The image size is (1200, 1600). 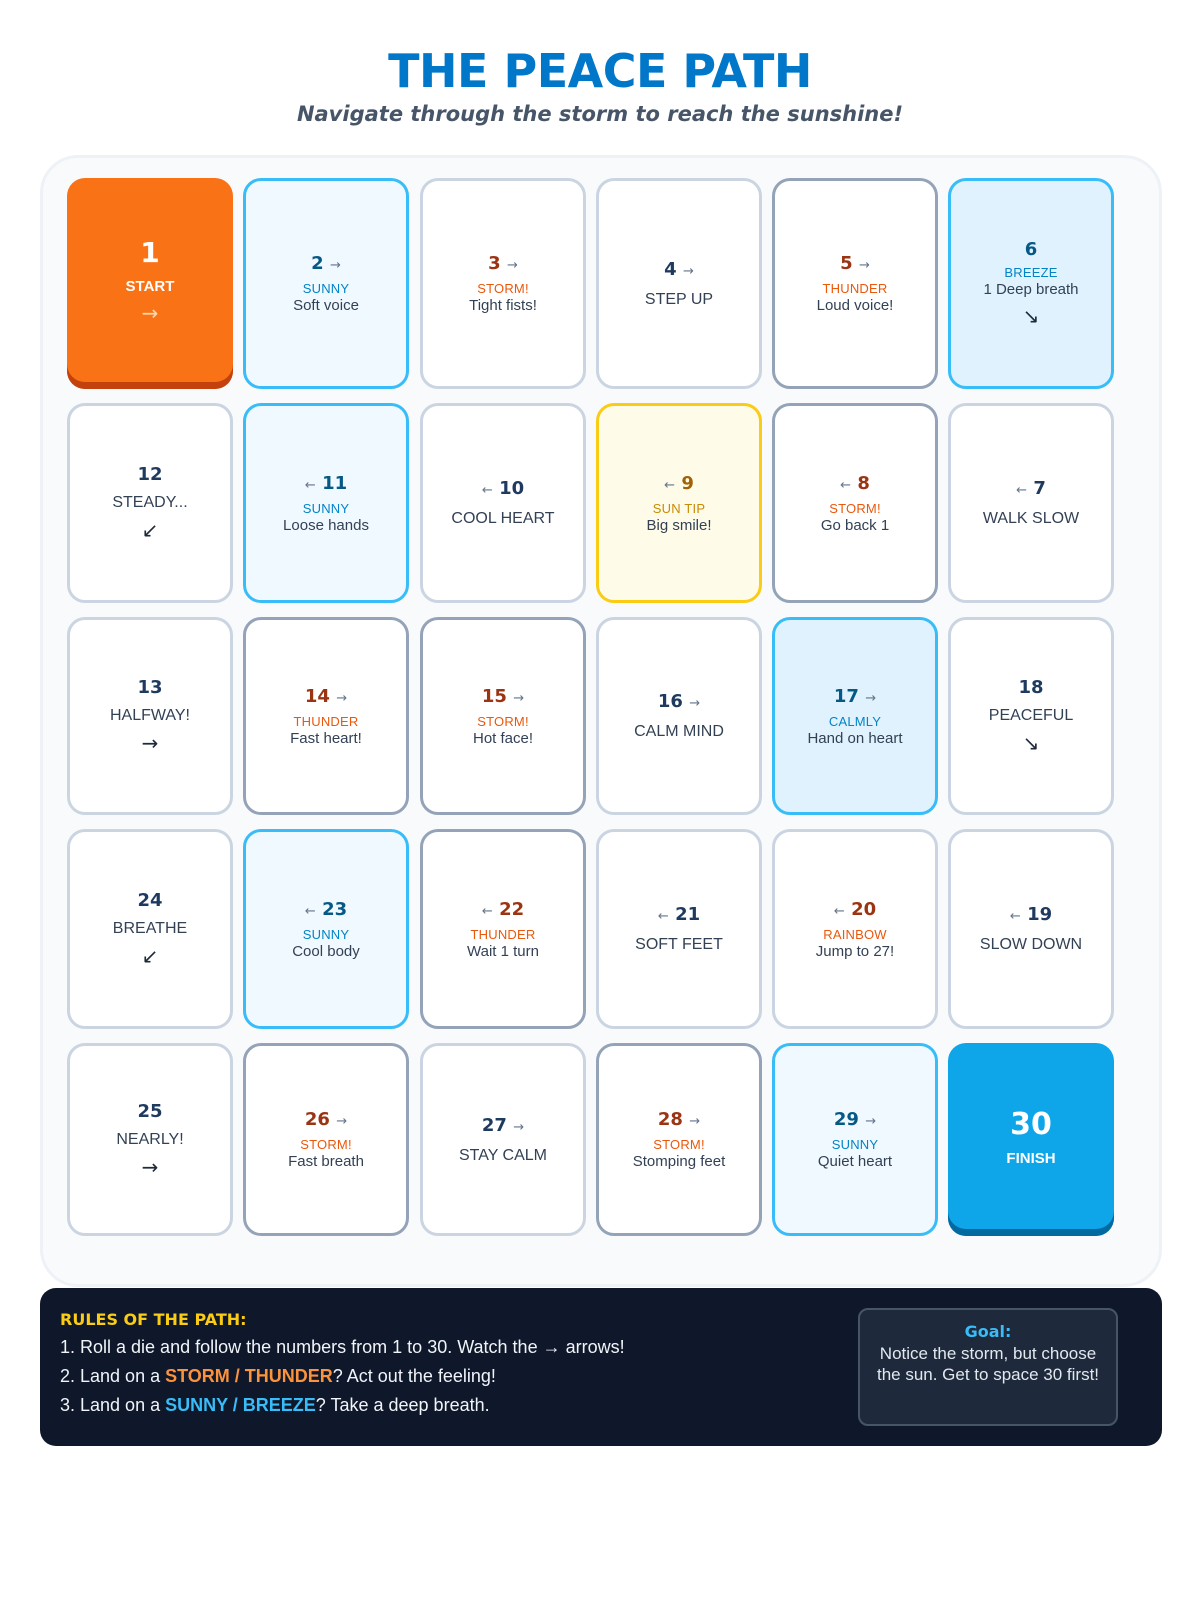 I want to click on tile-action: Wait 1 turn, so click(x=503, y=951).